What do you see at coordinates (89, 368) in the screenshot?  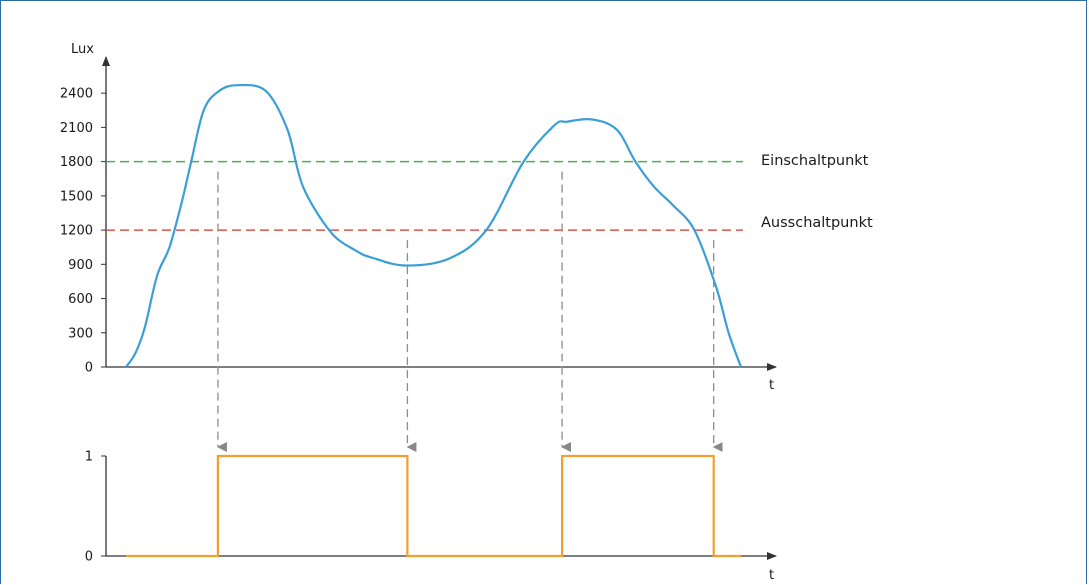 I see `lux-tick-label: 0` at bounding box center [89, 368].